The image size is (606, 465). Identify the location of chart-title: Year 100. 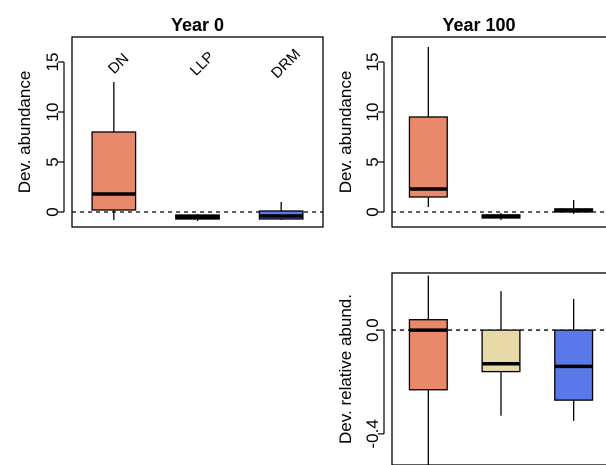
(478, 25).